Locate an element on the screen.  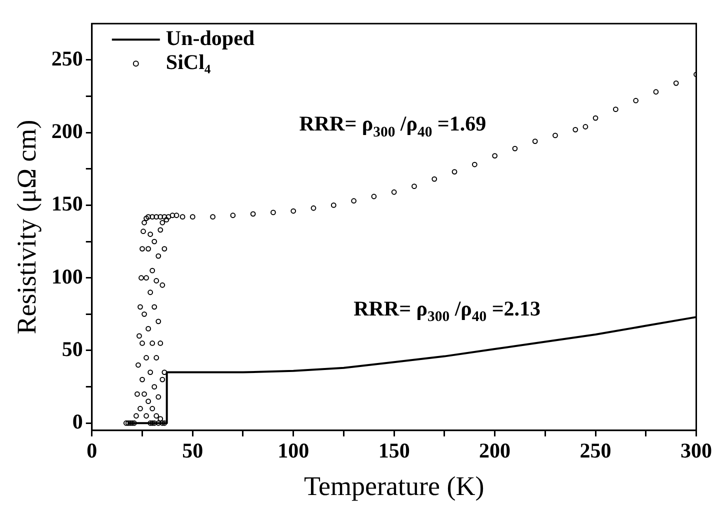
y-axis-title: Resistivity (μΩ cm) is located at coordinates (26, 227).